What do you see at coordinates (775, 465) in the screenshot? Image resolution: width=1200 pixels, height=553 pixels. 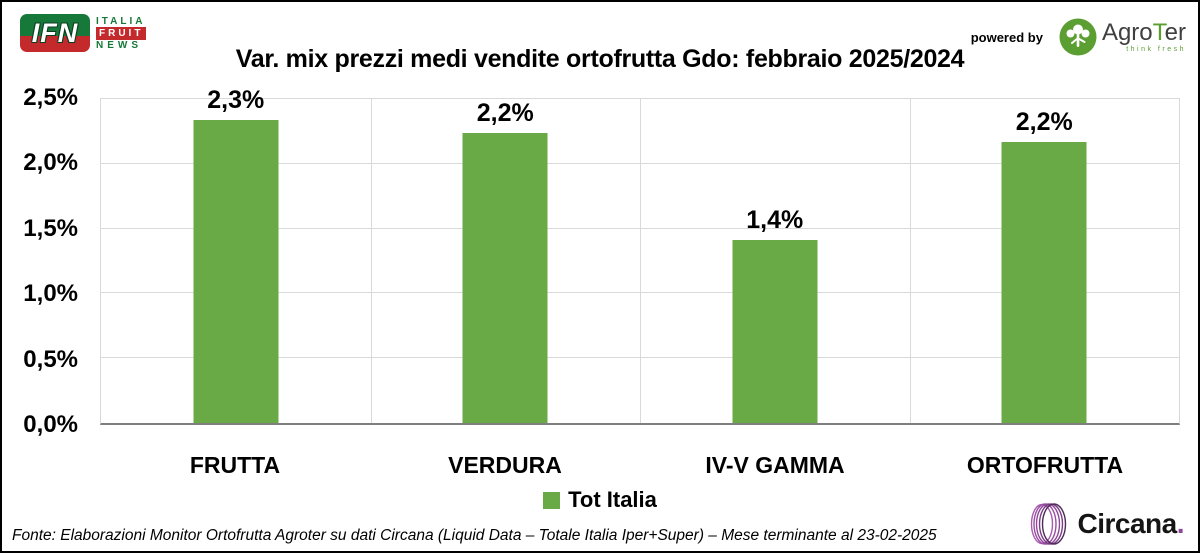 I see `category-label: IV-V GAMMA` at bounding box center [775, 465].